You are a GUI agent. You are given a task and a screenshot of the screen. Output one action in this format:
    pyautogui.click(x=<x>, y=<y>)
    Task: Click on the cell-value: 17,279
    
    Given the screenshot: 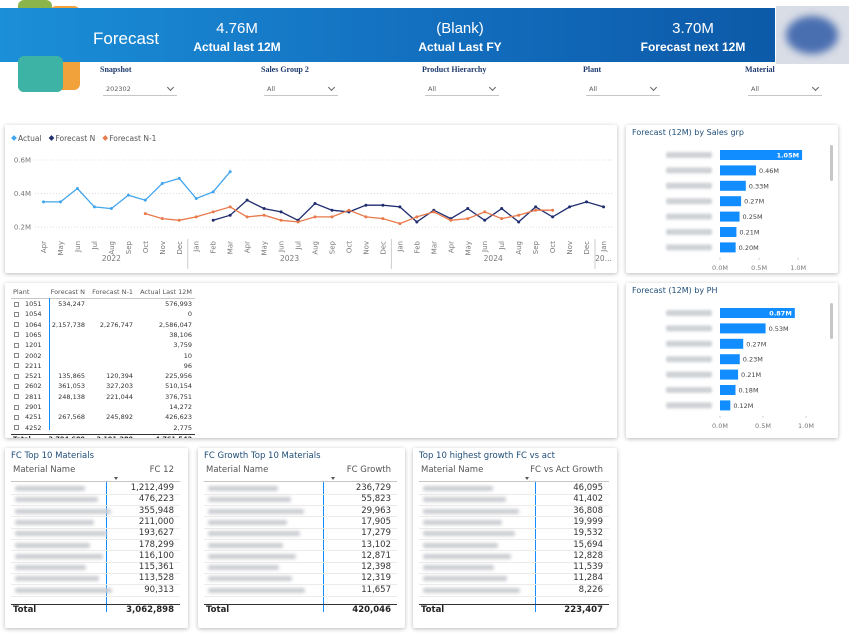 What is the action you would take?
    pyautogui.click(x=376, y=533)
    